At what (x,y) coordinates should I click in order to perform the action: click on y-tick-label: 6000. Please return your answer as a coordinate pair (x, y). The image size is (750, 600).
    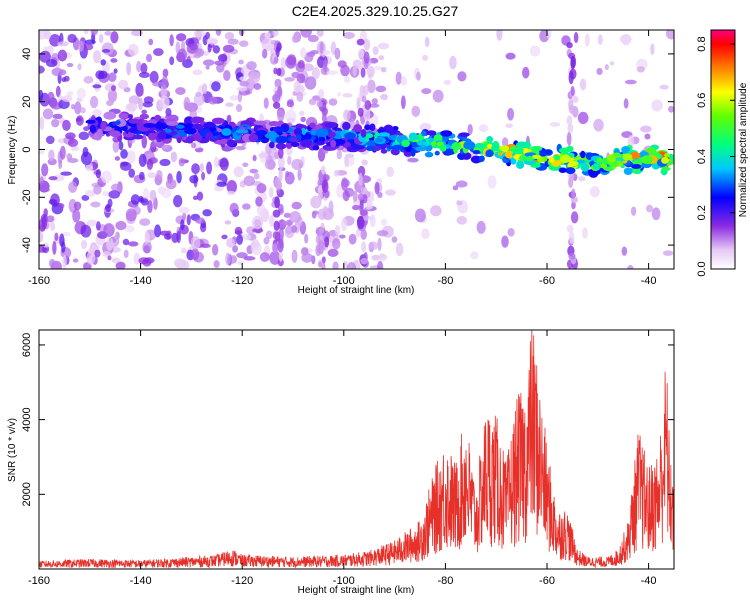
    Looking at the image, I should click on (27, 345).